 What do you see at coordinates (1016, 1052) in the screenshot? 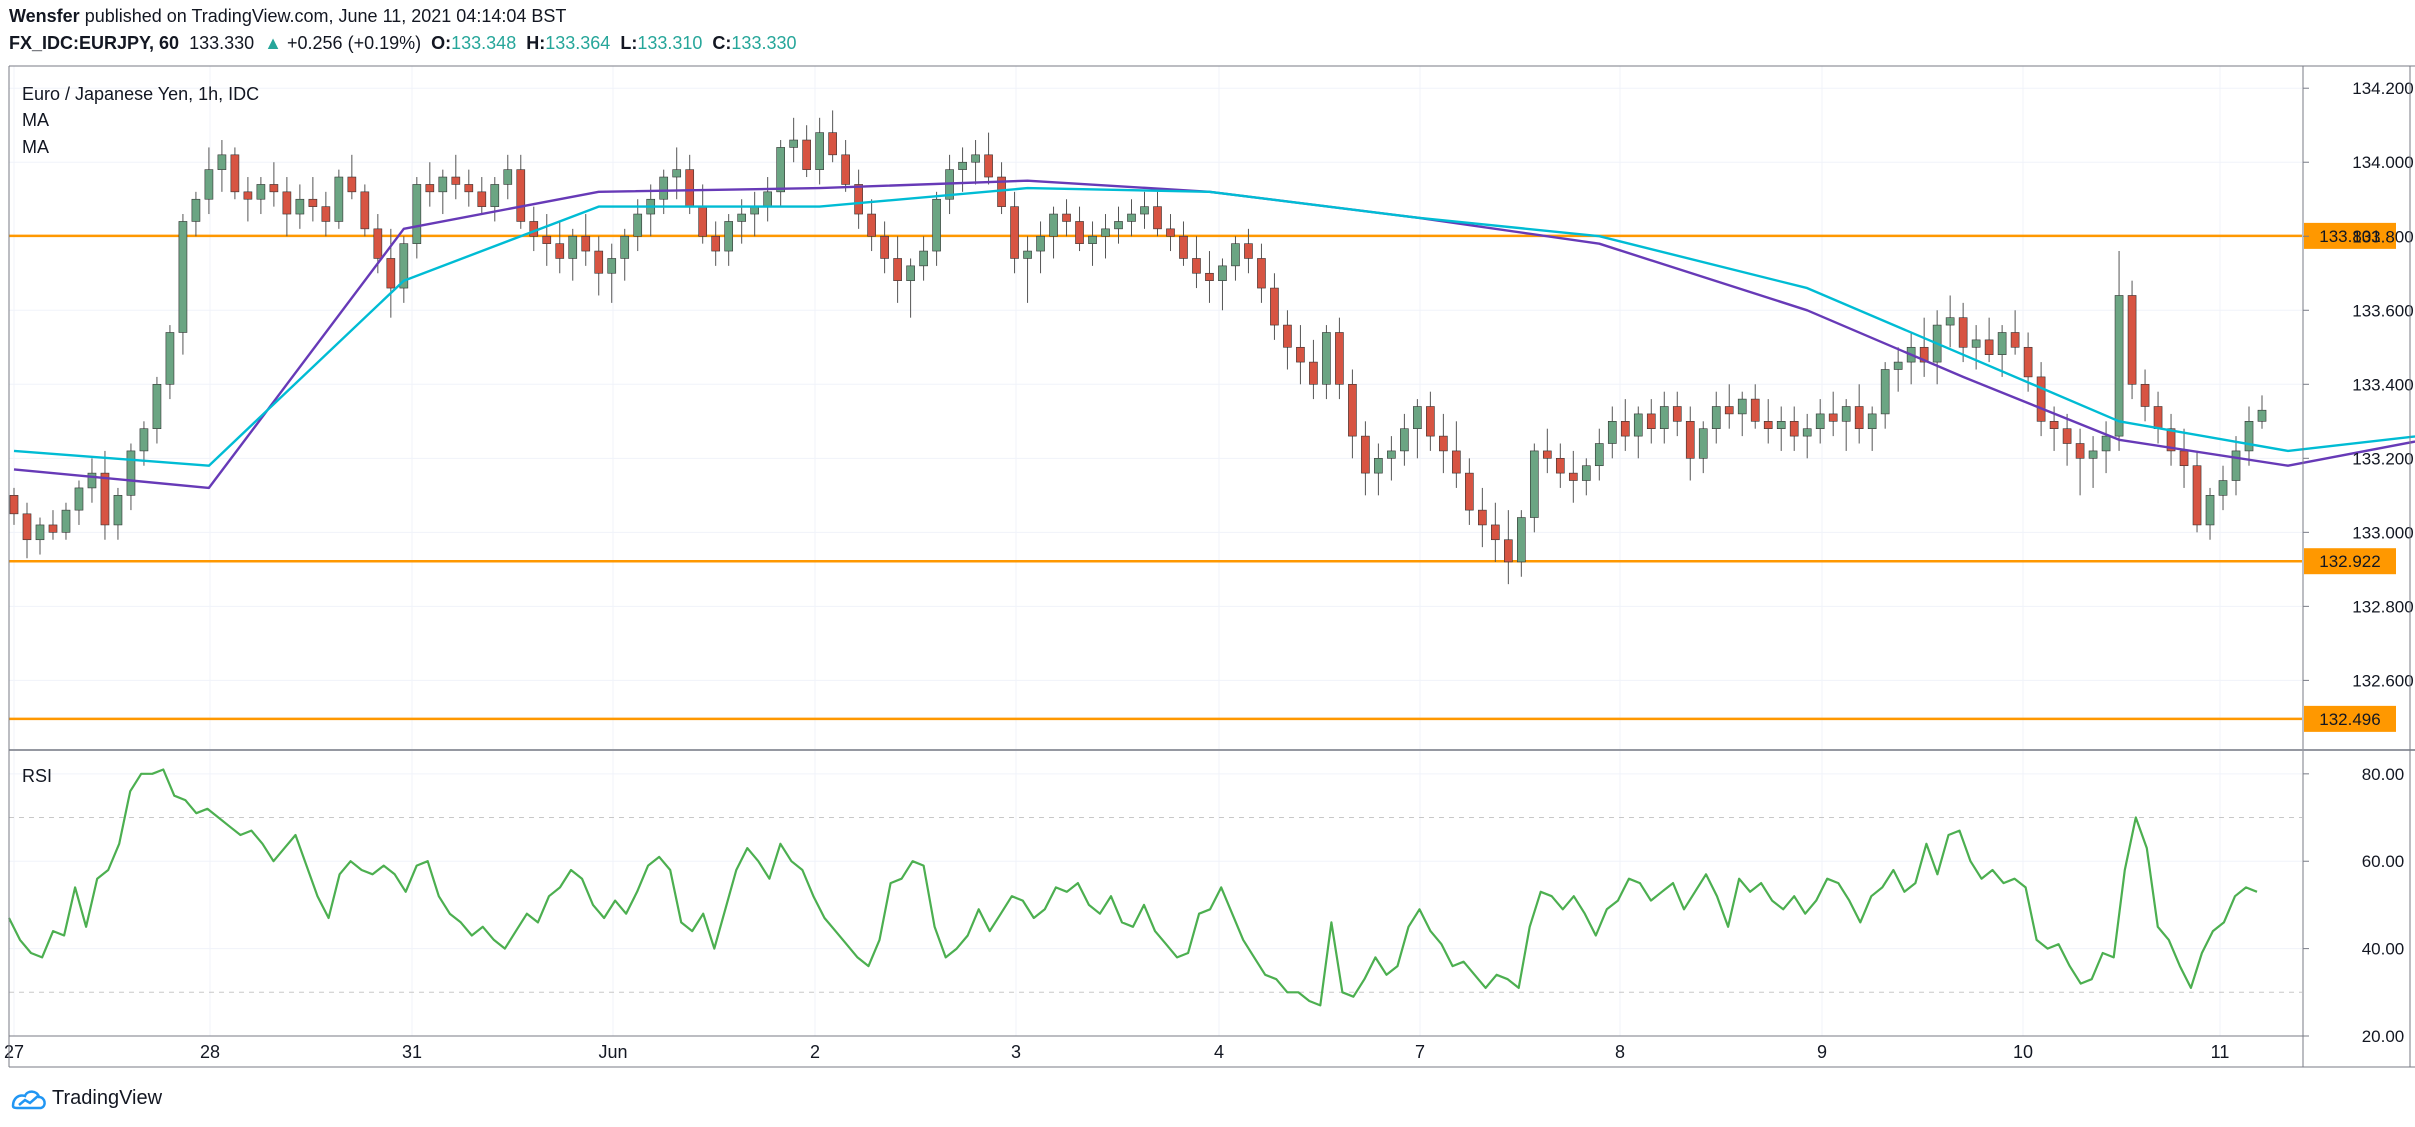
I see `time-tick-label: 3` at bounding box center [1016, 1052].